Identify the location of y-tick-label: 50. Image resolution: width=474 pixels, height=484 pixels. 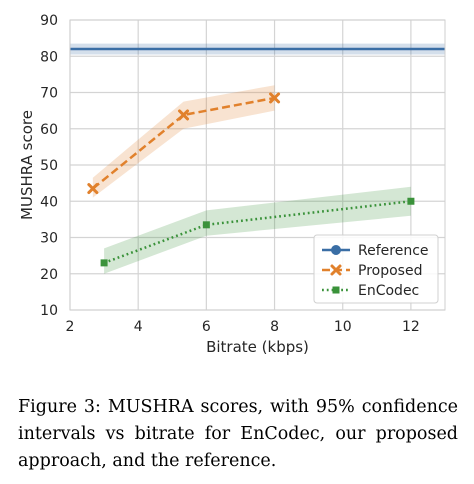
(49, 166).